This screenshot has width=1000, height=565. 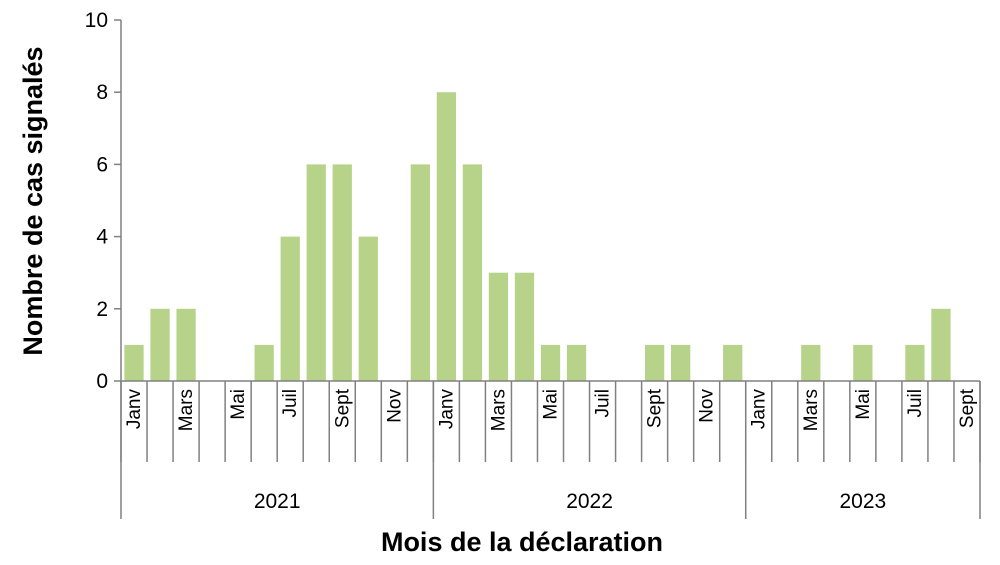 I want to click on y-tick-label: 8, so click(x=102, y=92).